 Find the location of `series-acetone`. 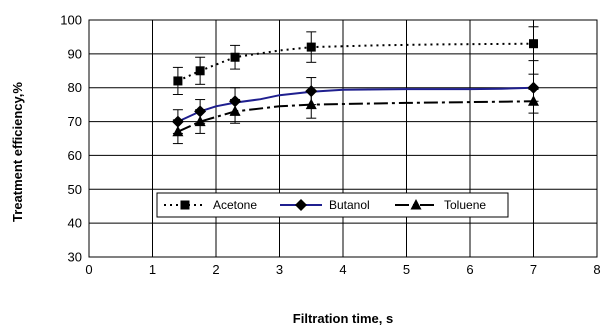

series-acetone is located at coordinates (355, 60).